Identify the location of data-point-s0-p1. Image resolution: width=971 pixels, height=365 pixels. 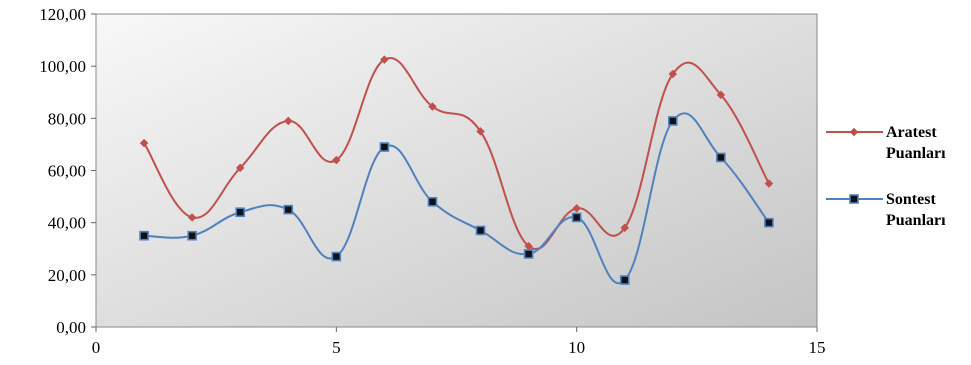
(192, 217).